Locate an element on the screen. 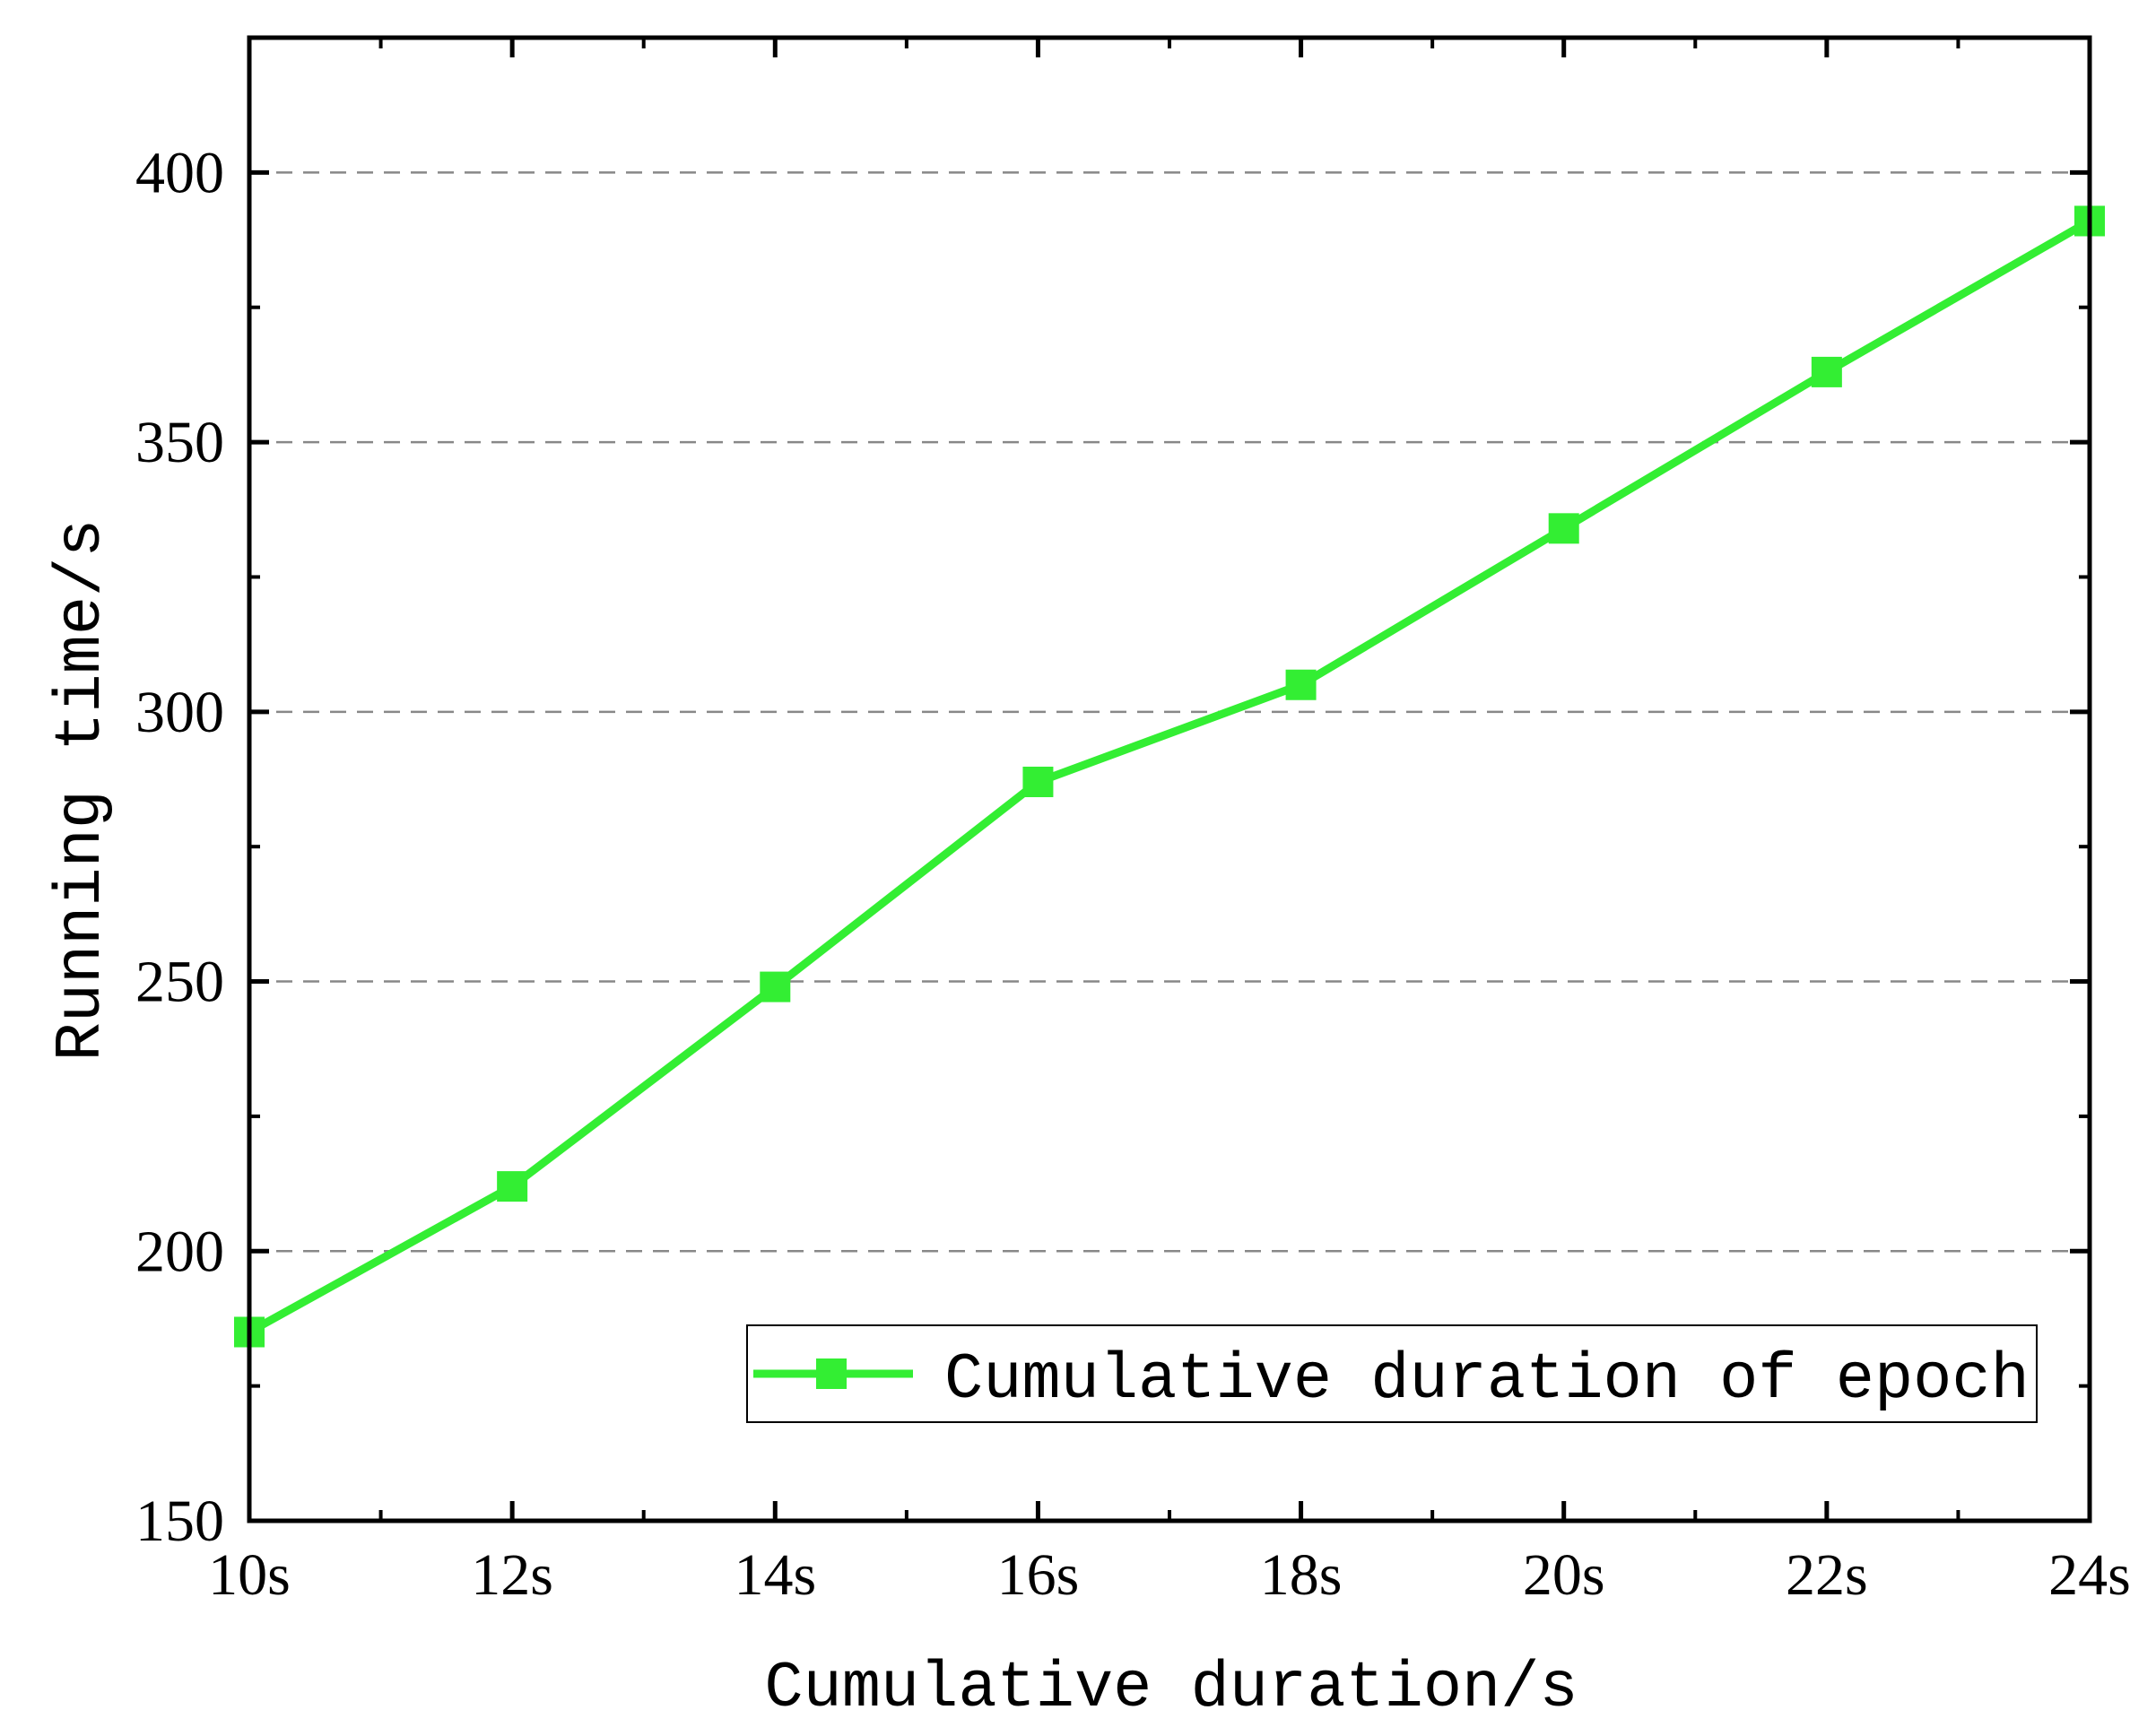  x-tick-label-10s: 10s is located at coordinates (249, 1575).